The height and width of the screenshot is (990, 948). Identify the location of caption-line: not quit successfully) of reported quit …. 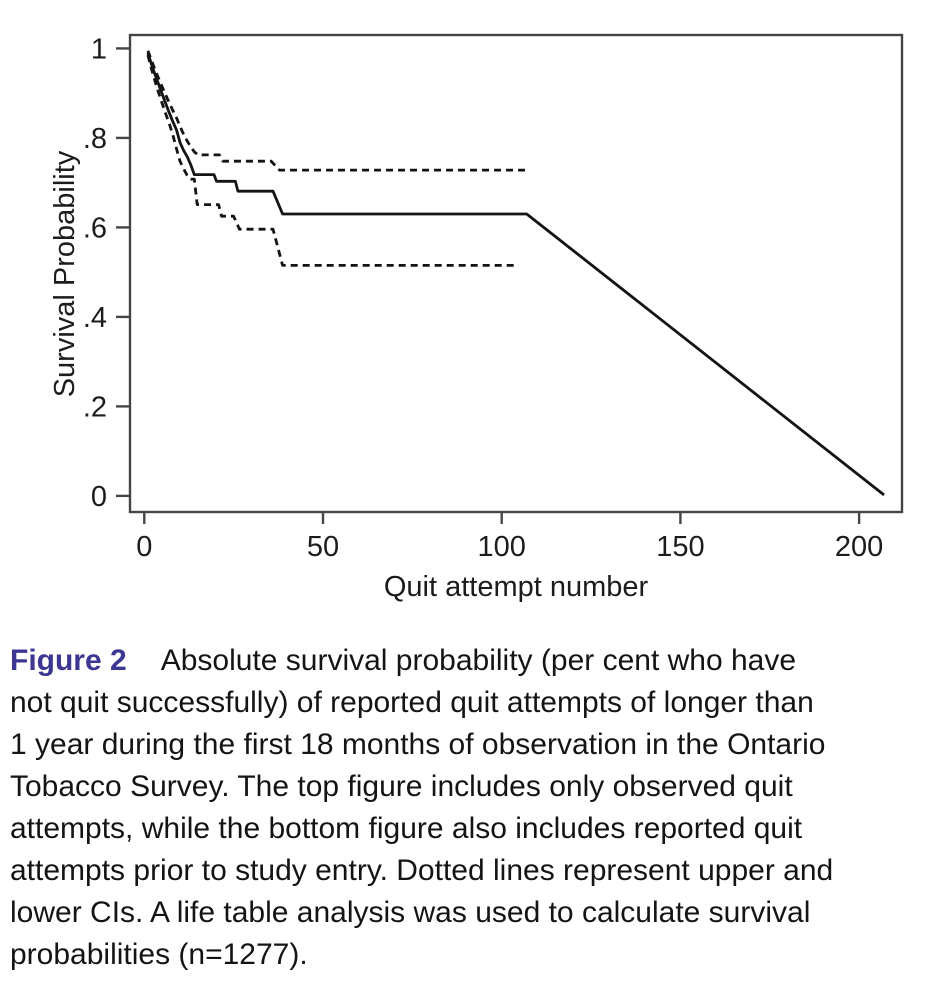
(412, 702).